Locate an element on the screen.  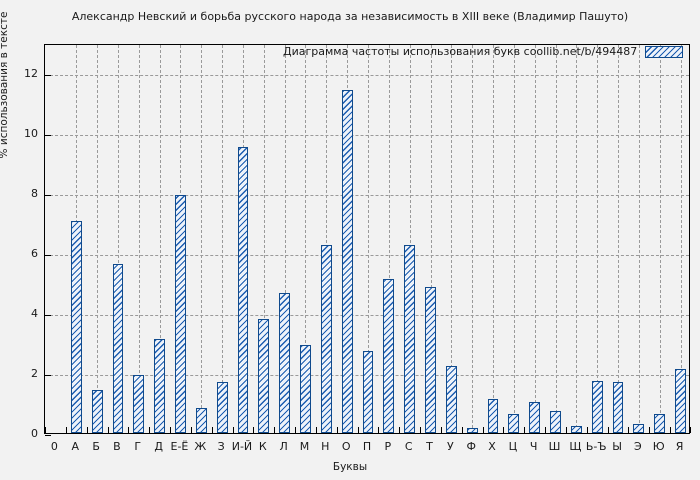
y-axis-tick-label: 10 is located at coordinates (31, 133).